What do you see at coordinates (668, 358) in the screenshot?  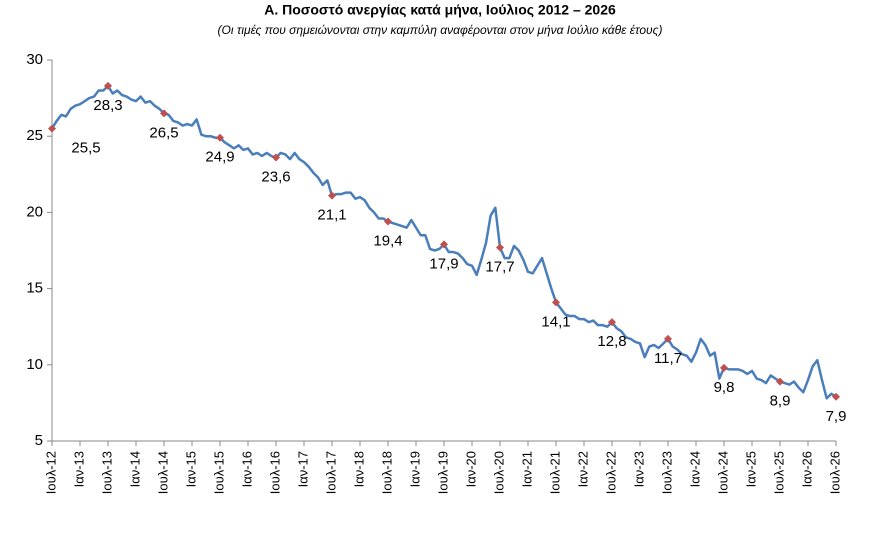 I see `value-label: 11,7` at bounding box center [668, 358].